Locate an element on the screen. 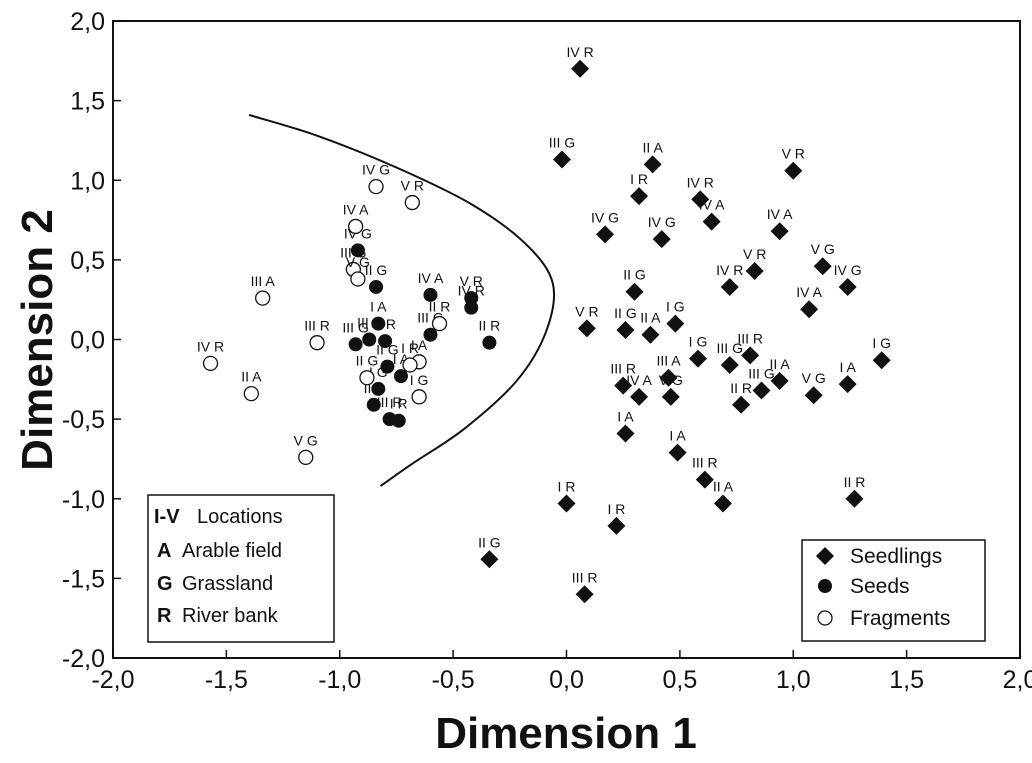  legend-diamond-icon is located at coordinates (825, 556).